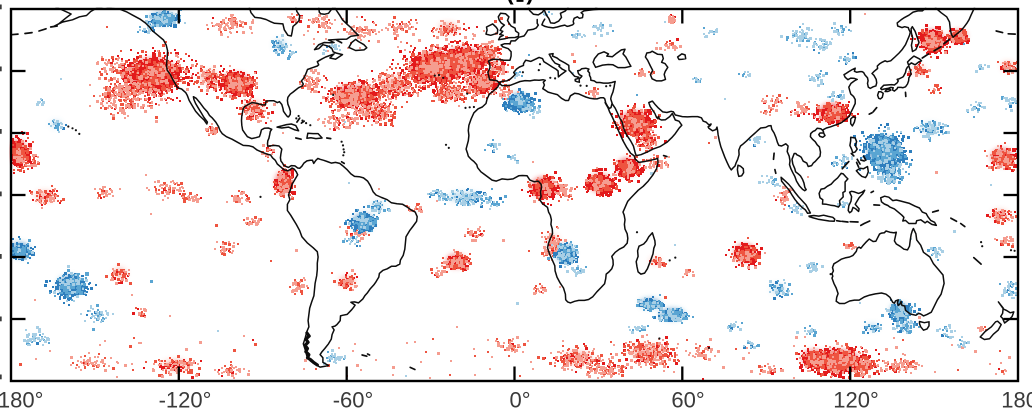  I want to click on svg-text: 120°, so click(856, 398).